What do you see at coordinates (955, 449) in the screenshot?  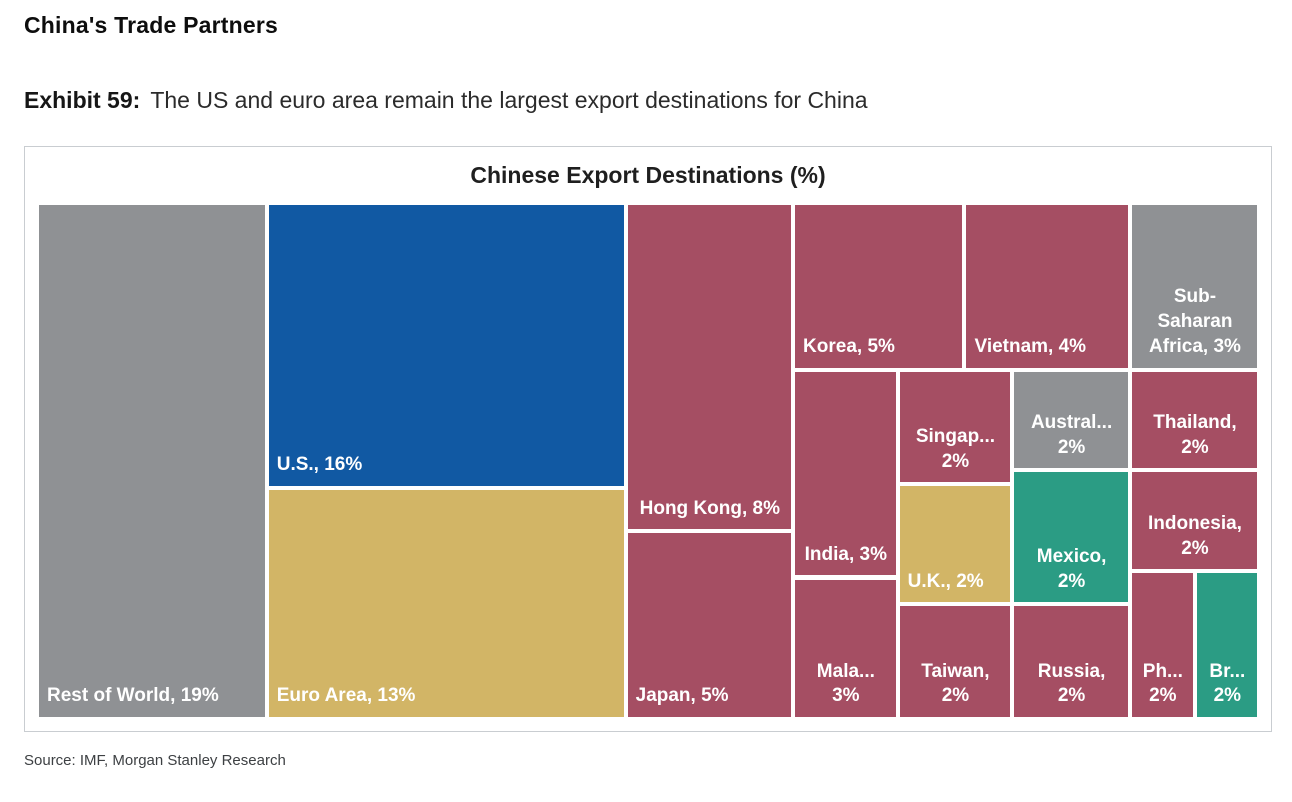 I see `tile-label-singapore: Singap... 2%` at bounding box center [955, 449].